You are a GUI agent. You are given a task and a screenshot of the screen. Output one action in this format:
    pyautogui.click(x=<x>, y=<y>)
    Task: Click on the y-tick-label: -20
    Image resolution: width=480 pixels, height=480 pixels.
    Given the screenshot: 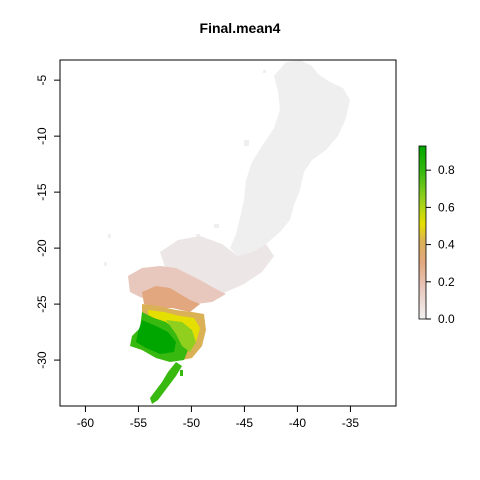 What is the action you would take?
    pyautogui.click(x=42, y=248)
    